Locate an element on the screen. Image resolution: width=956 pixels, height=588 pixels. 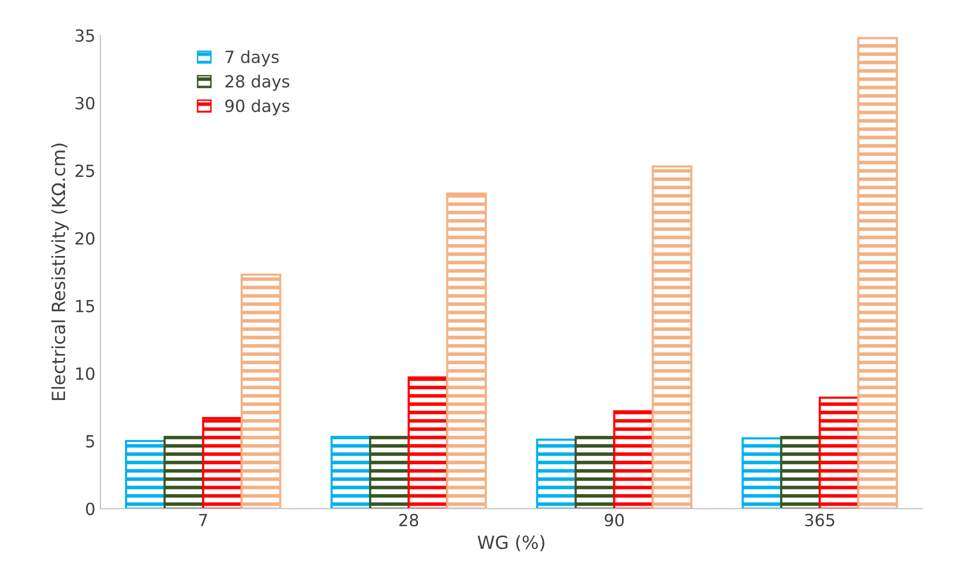
x-tick-label: 365 is located at coordinates (819, 520).